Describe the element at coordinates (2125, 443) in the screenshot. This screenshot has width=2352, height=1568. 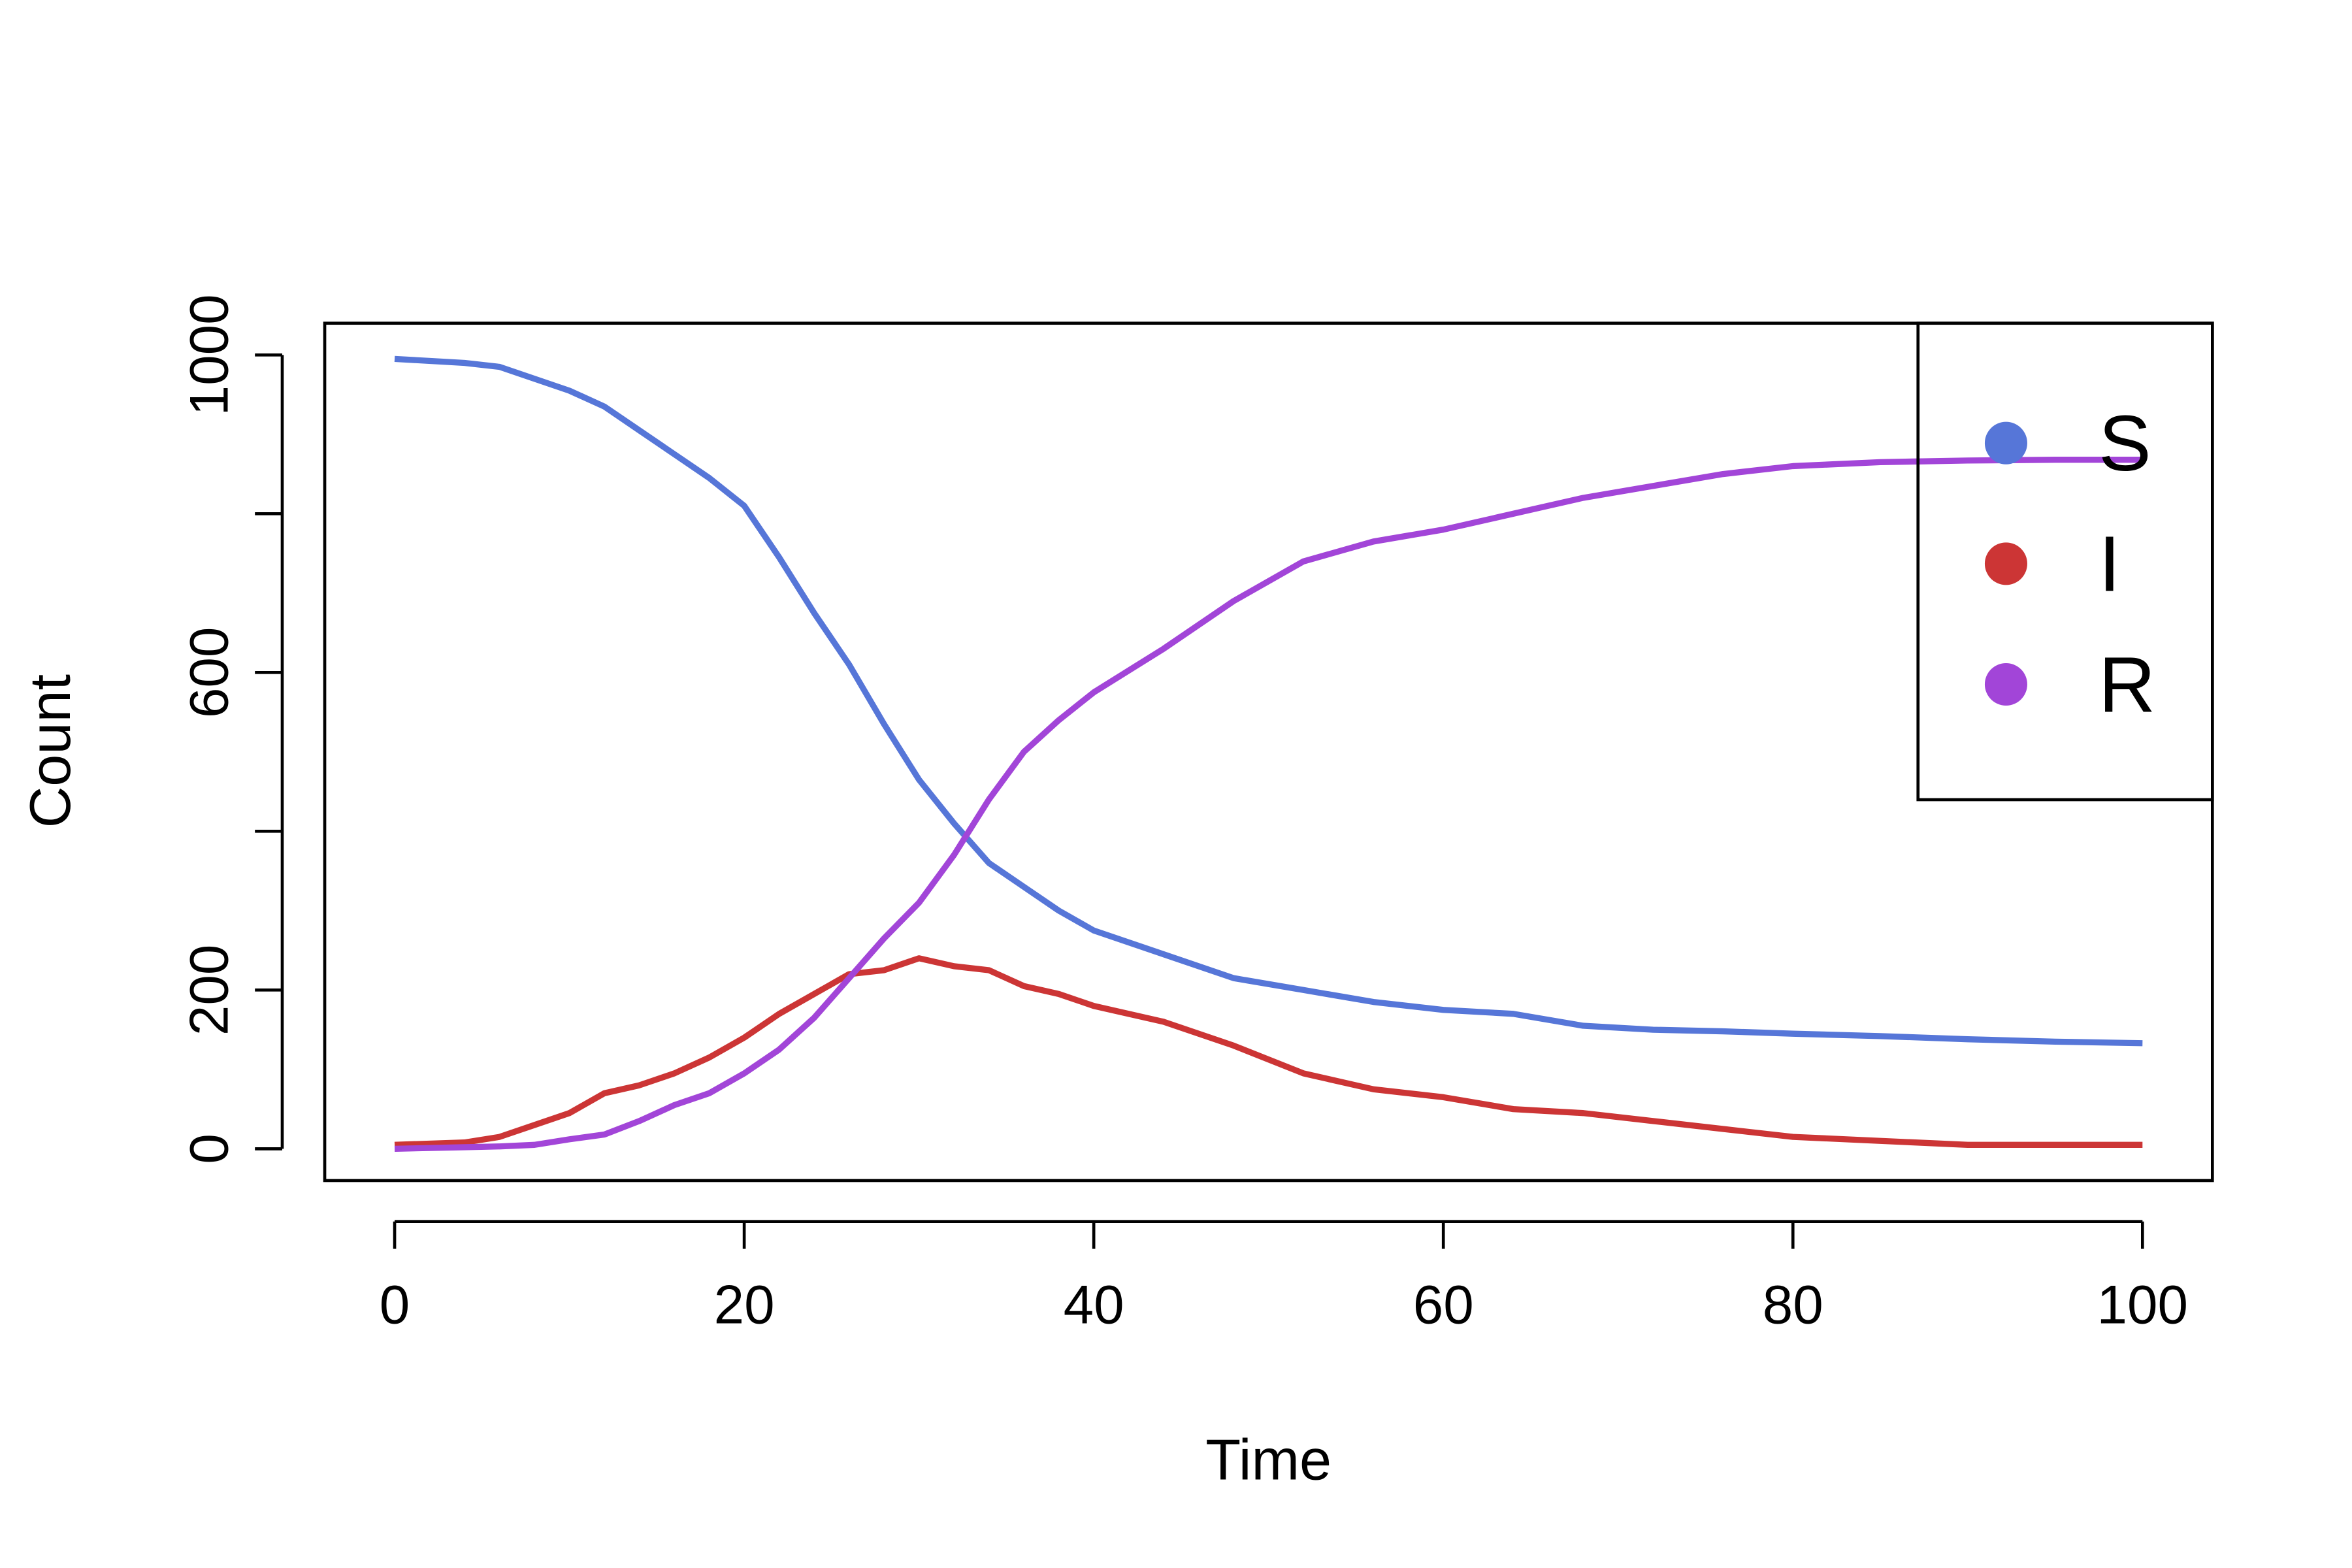
I see `legend-label: S` at that location.